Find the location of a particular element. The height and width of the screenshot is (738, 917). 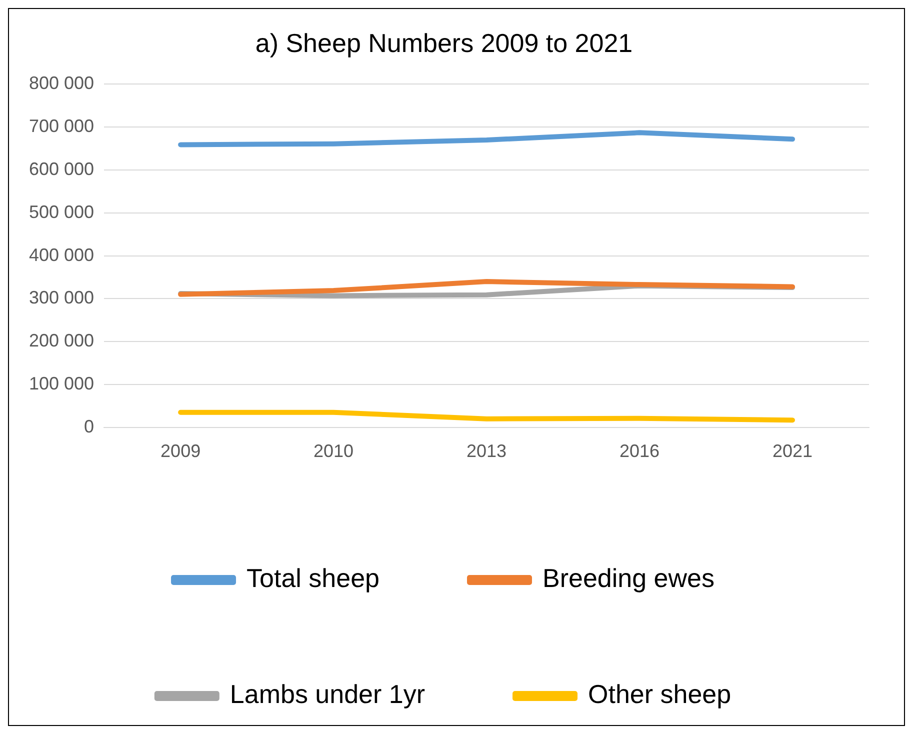

x-tick-label: 2016 is located at coordinates (639, 451).